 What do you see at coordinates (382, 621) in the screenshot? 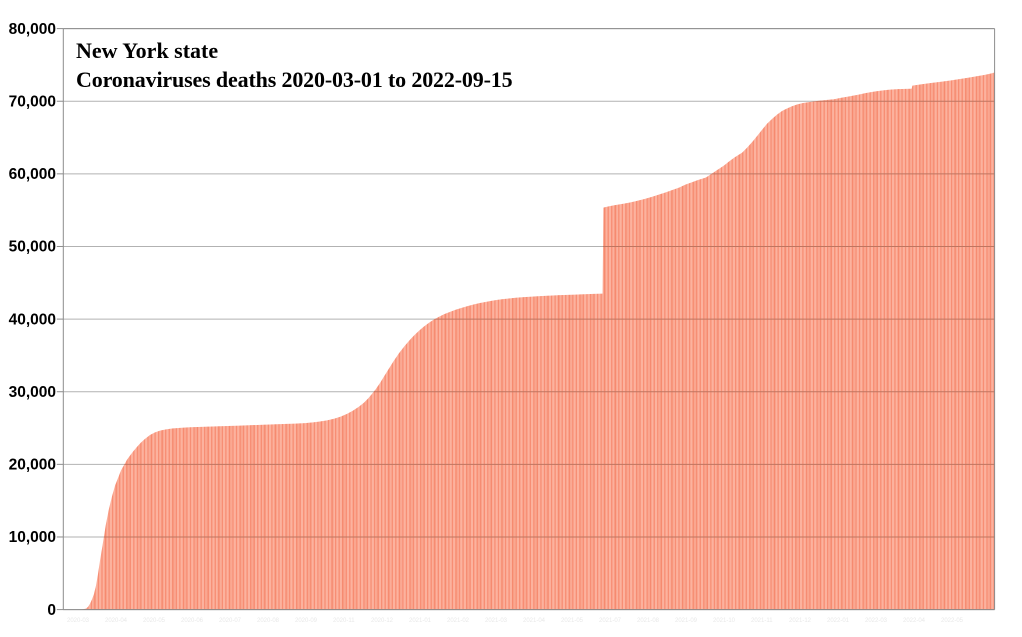
I see `svg-text: 2020-12` at bounding box center [382, 621].